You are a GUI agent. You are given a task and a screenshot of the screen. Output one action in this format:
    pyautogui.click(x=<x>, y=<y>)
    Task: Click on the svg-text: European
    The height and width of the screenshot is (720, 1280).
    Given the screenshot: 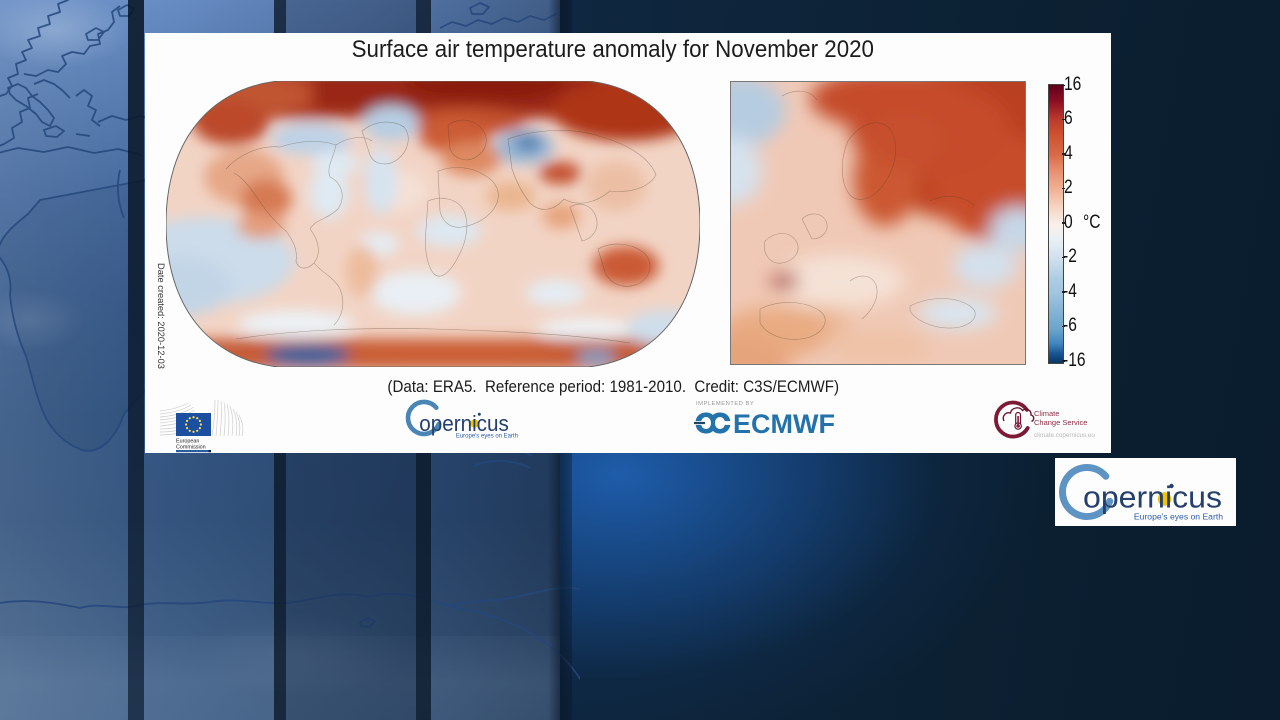 What is the action you would take?
    pyautogui.click(x=187, y=442)
    